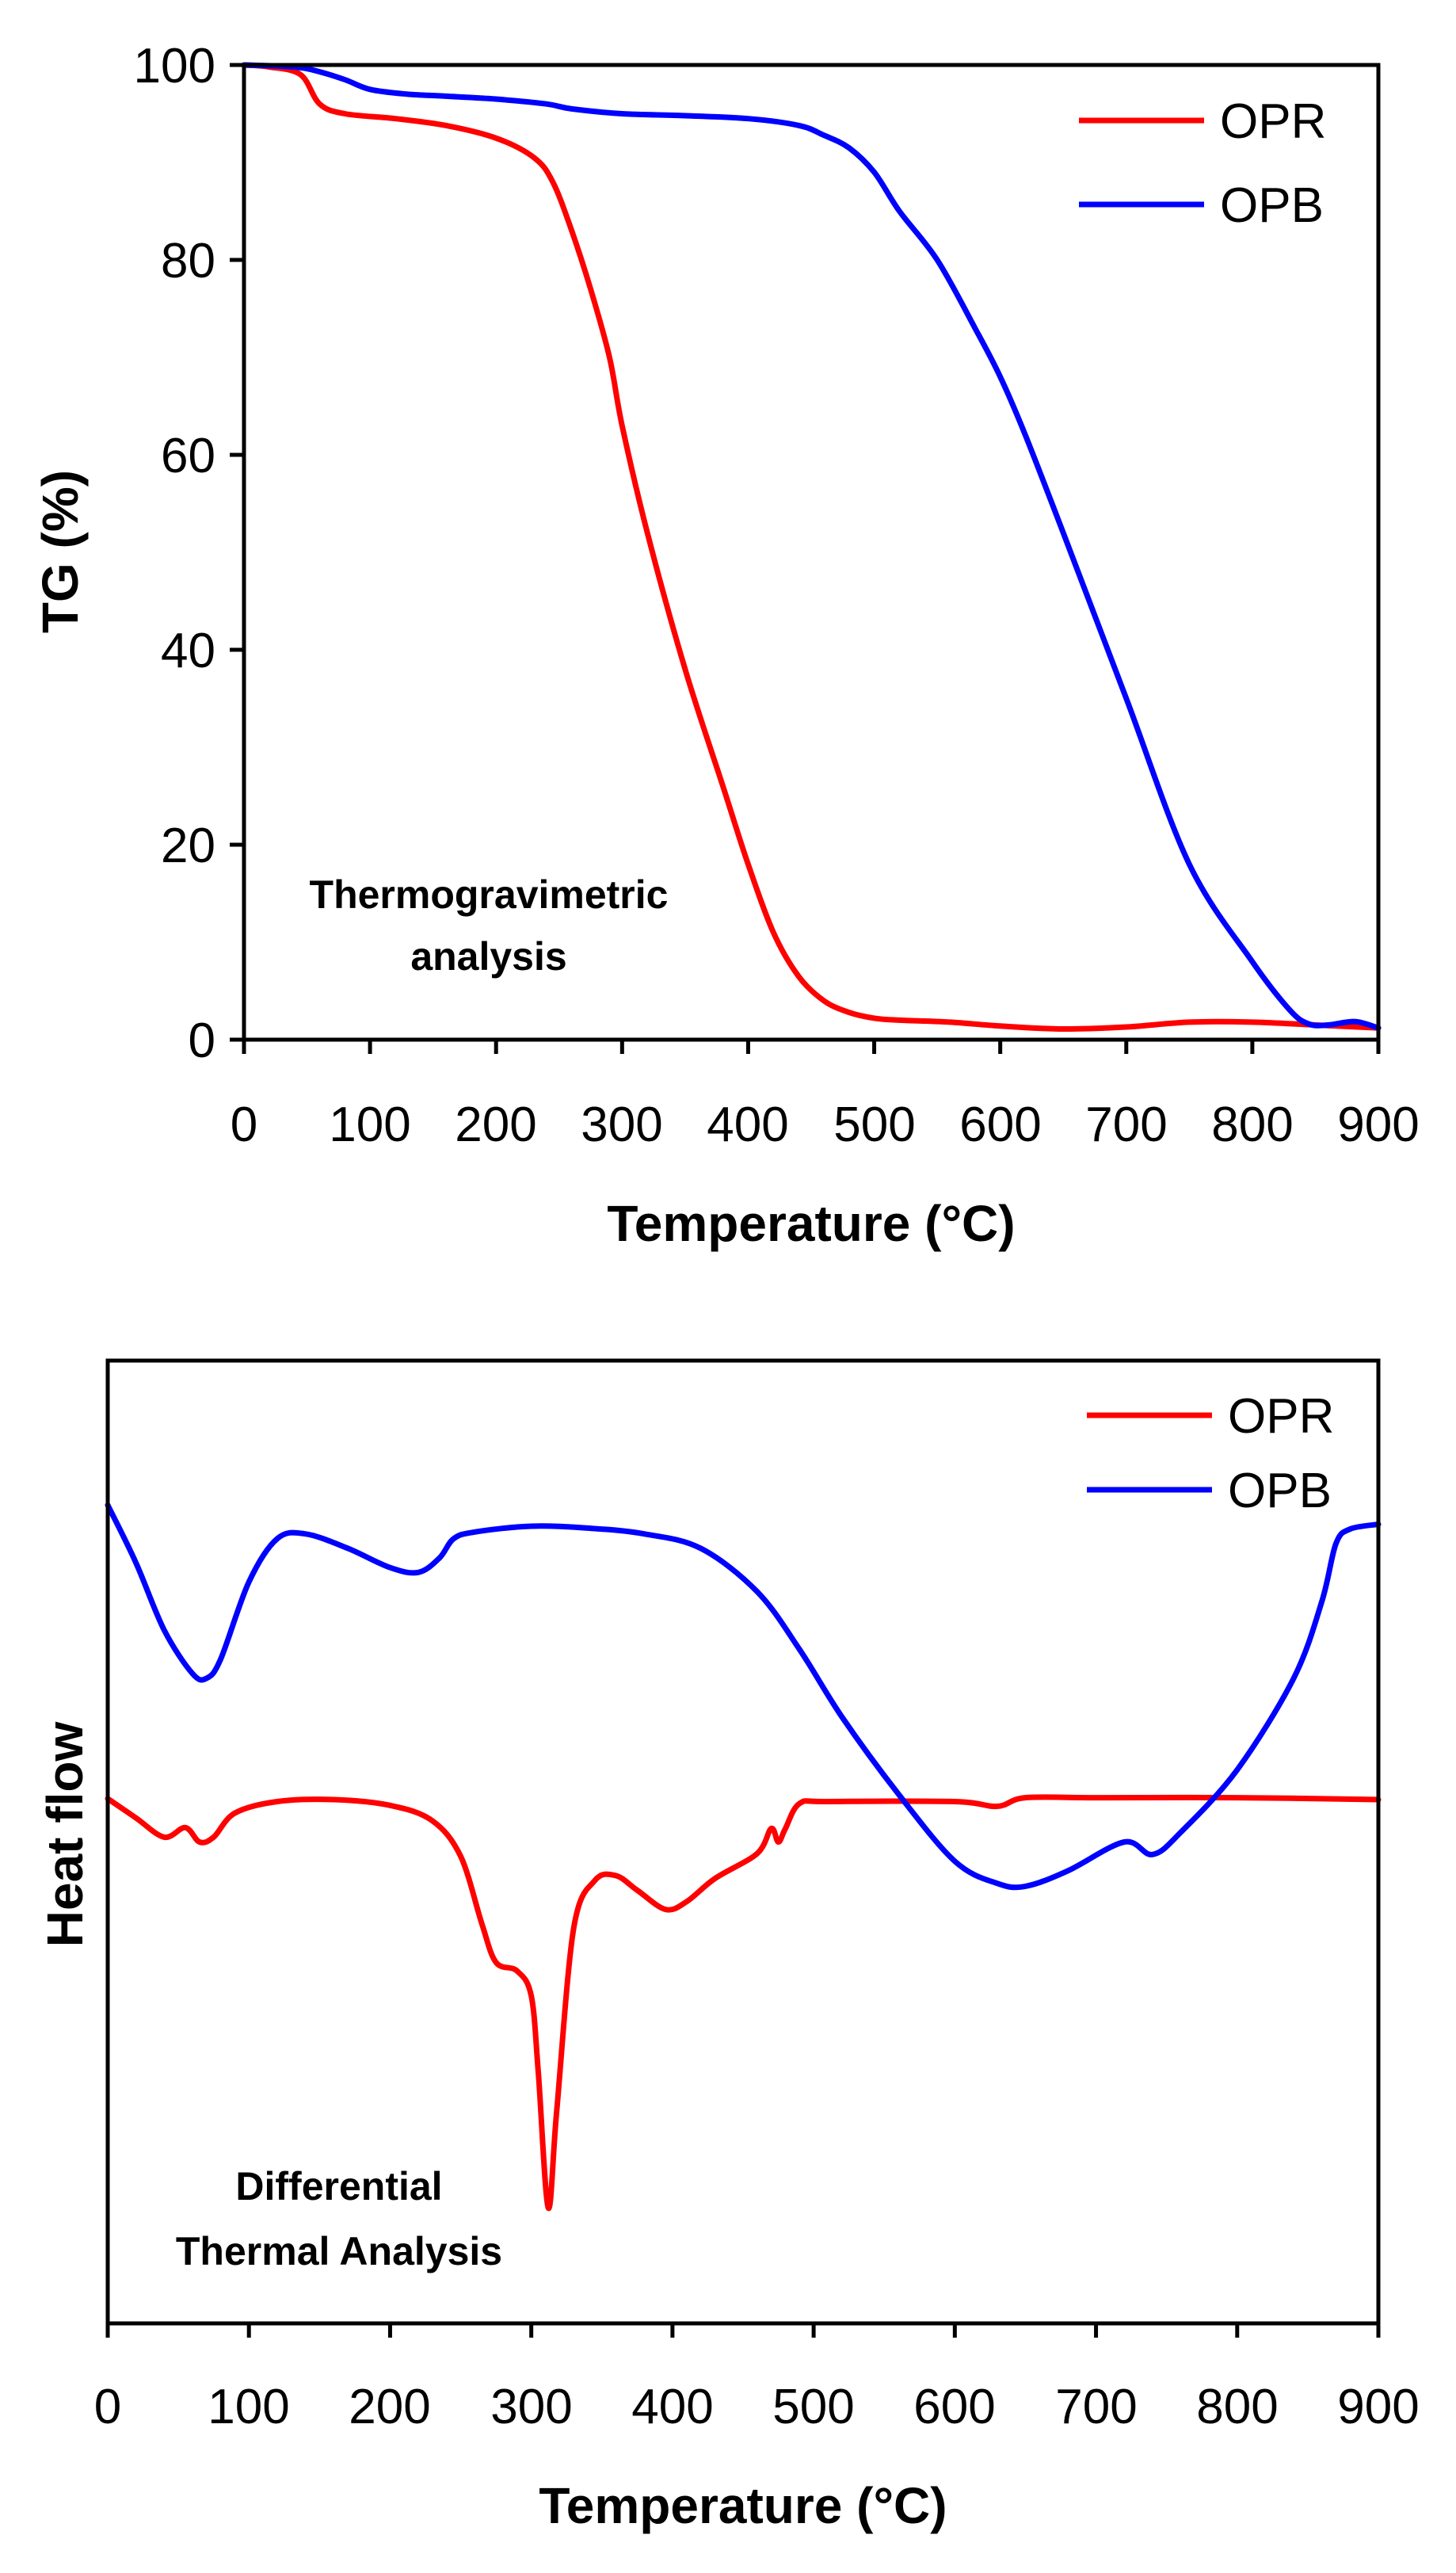  What do you see at coordinates (188, 651) in the screenshot?
I see `tg-y-tick-label: 40` at bounding box center [188, 651].